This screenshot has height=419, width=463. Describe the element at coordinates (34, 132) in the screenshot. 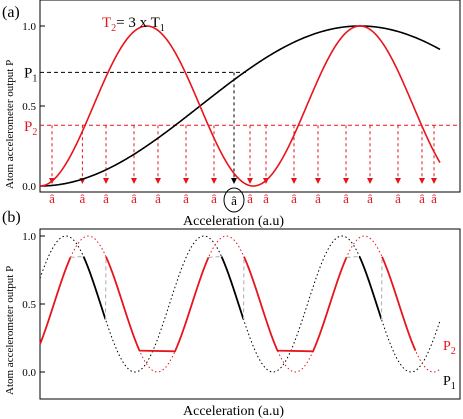

I see `level-label-sub: 2` at that location.